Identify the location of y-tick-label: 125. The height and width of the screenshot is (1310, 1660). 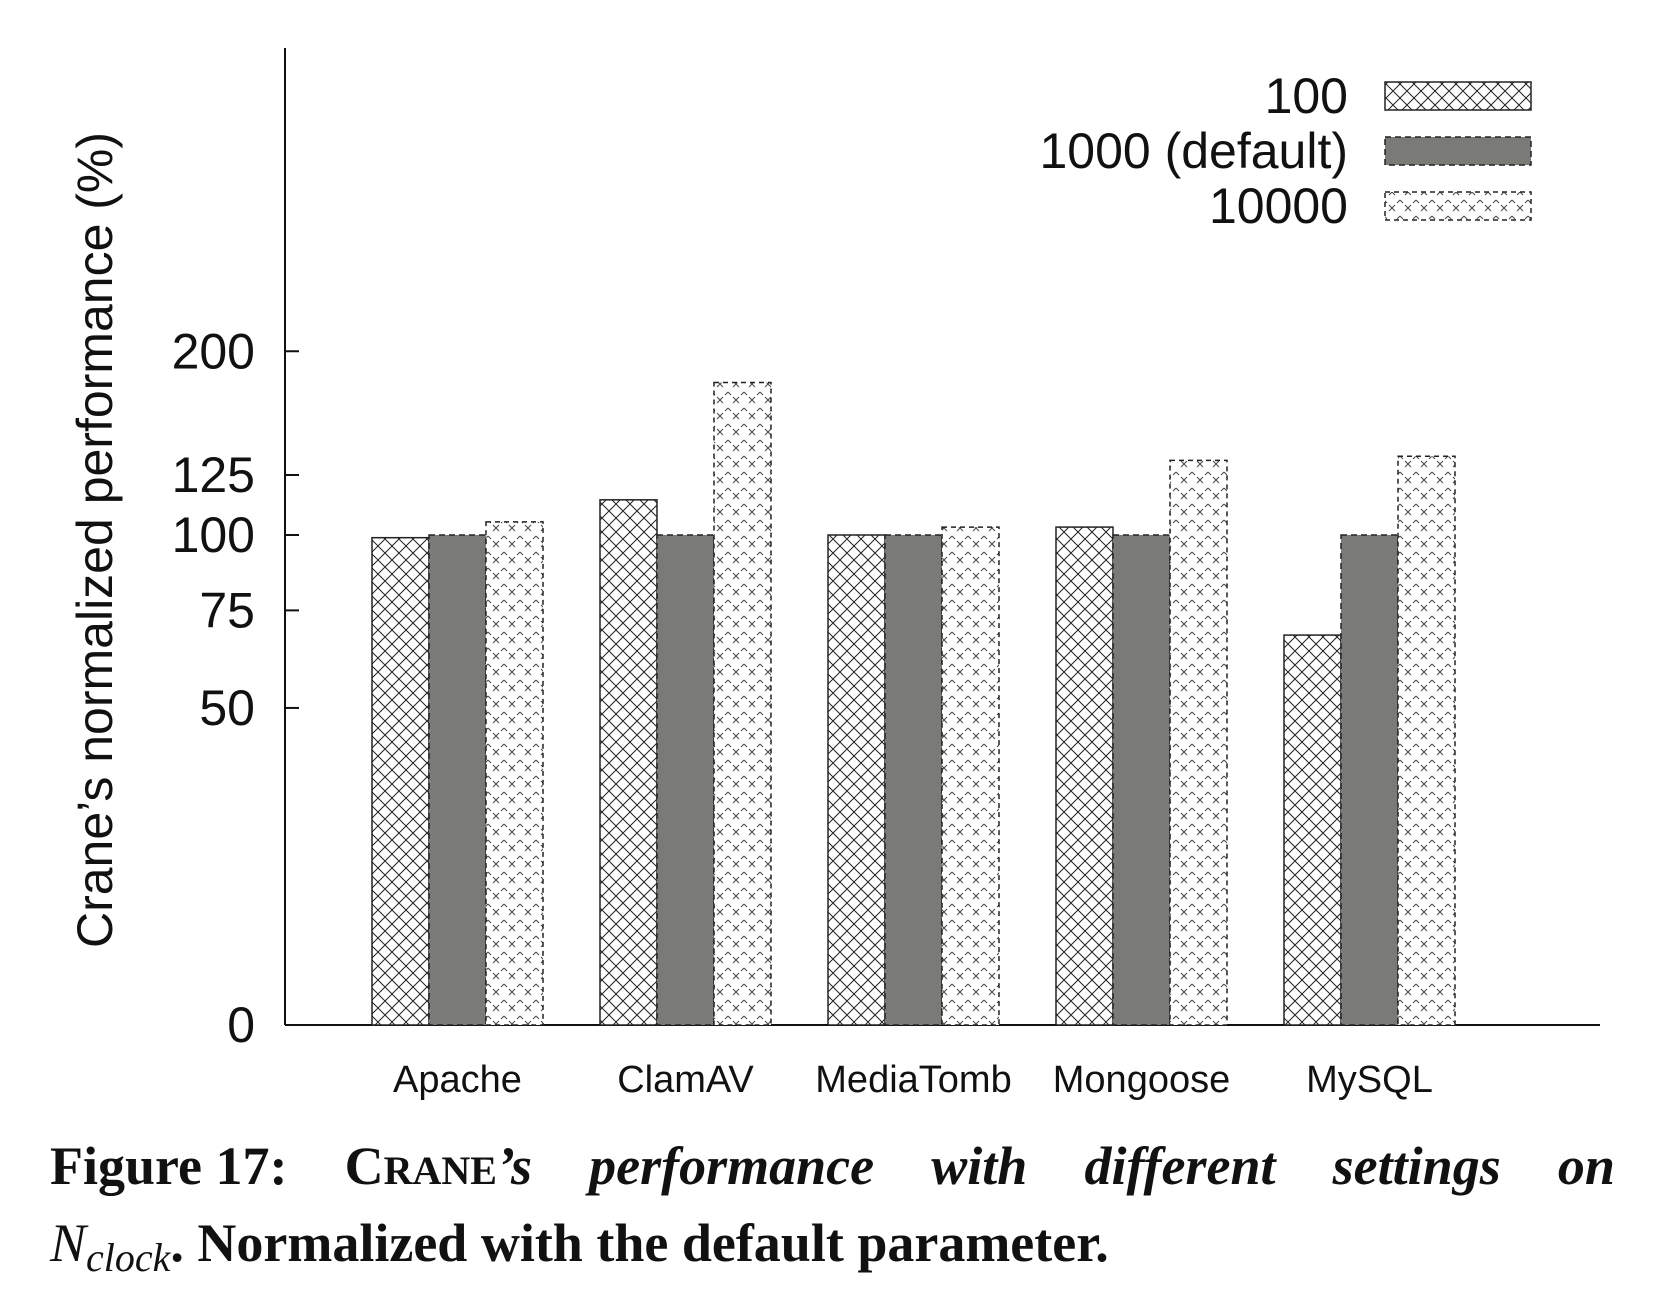
(213, 475).